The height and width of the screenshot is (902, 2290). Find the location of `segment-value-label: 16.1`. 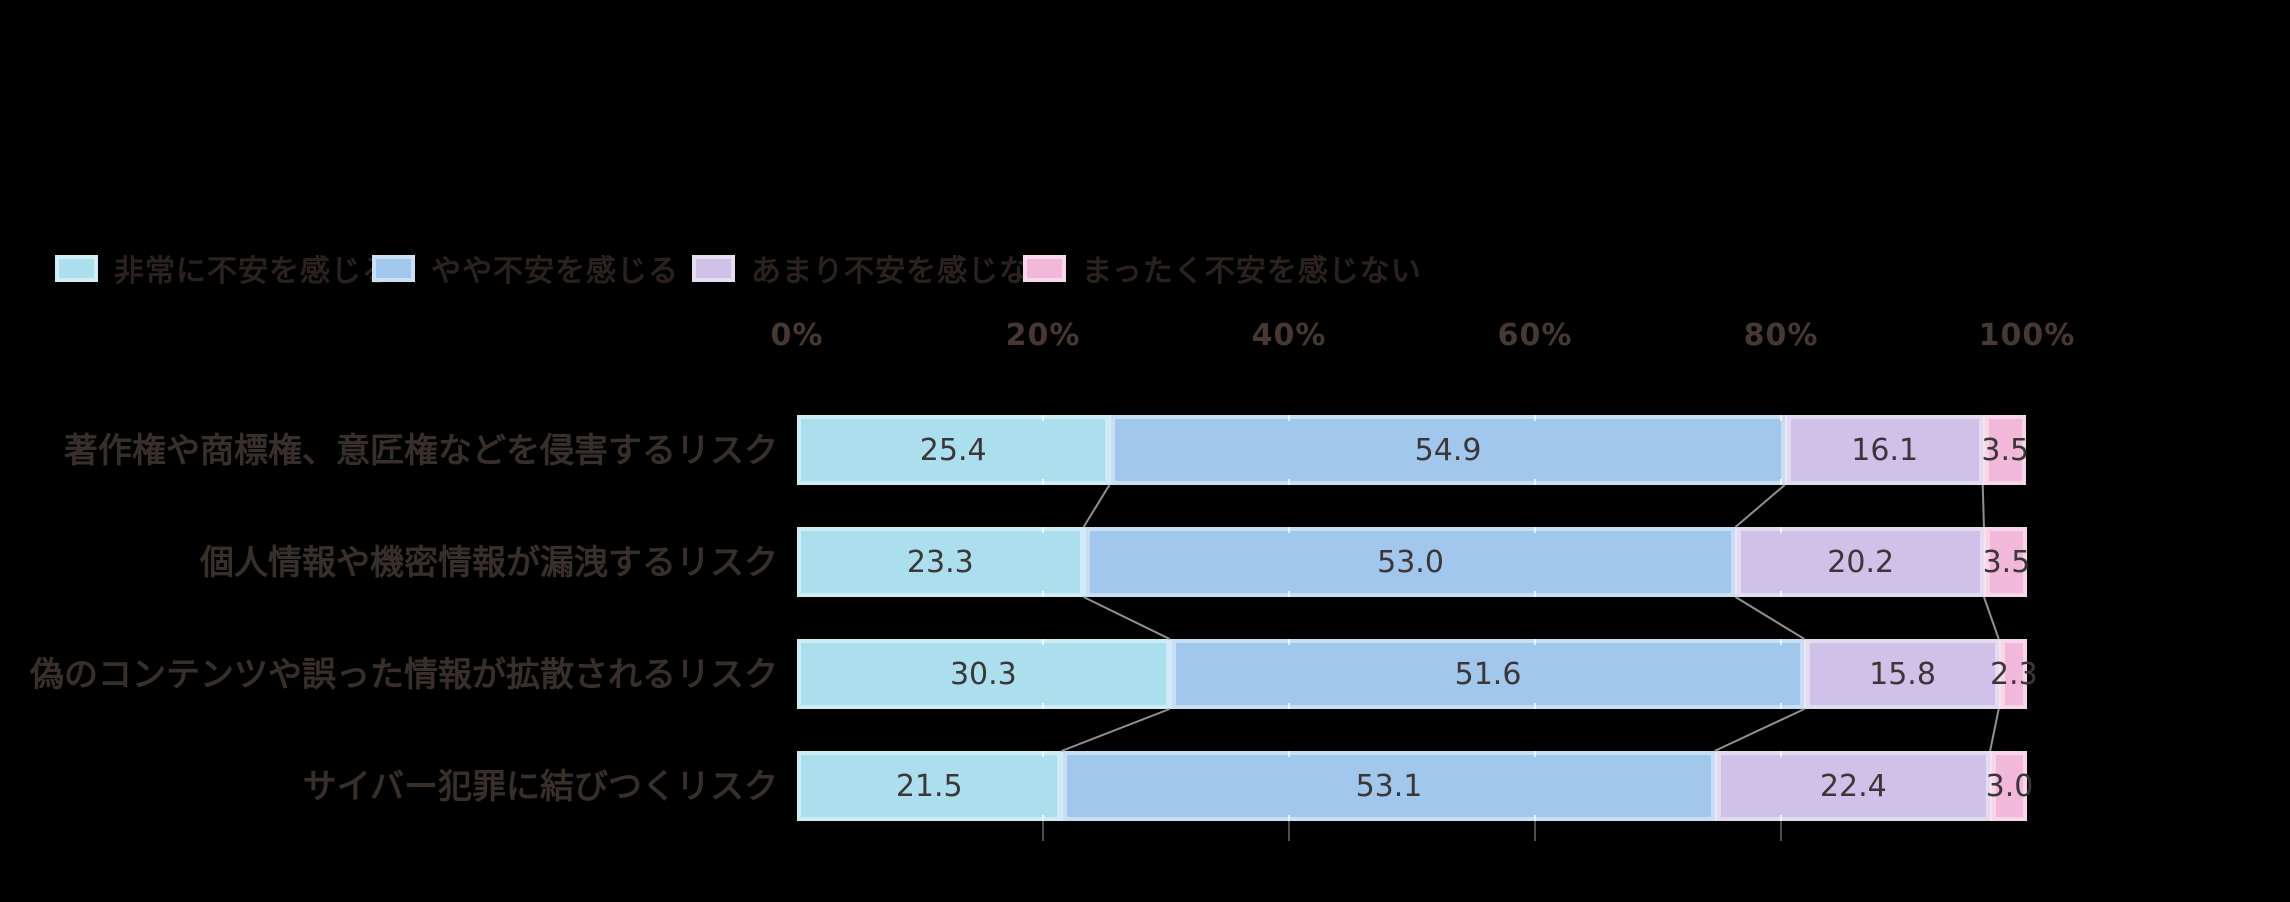

segment-value-label: 16.1 is located at coordinates (1885, 450).